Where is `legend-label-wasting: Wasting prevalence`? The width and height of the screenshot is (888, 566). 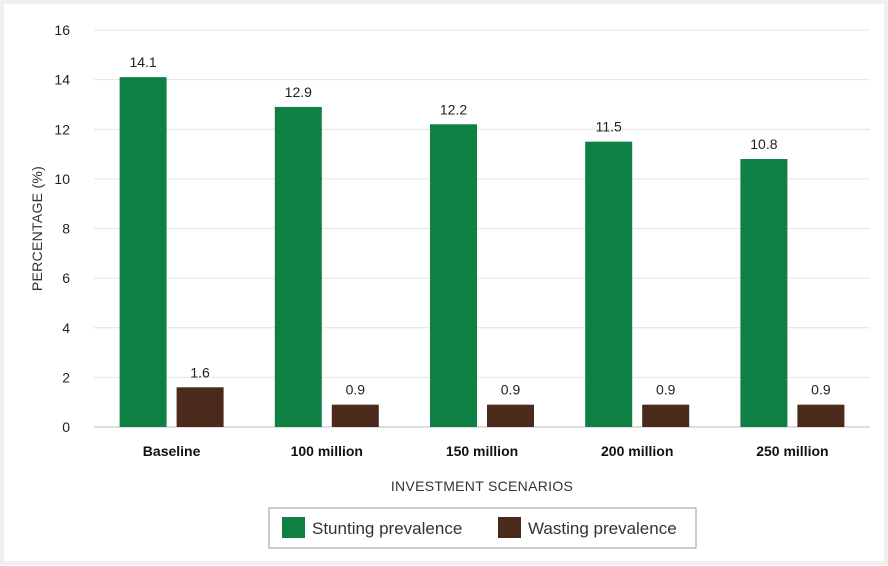 legend-label-wasting: Wasting prevalence is located at coordinates (602, 528).